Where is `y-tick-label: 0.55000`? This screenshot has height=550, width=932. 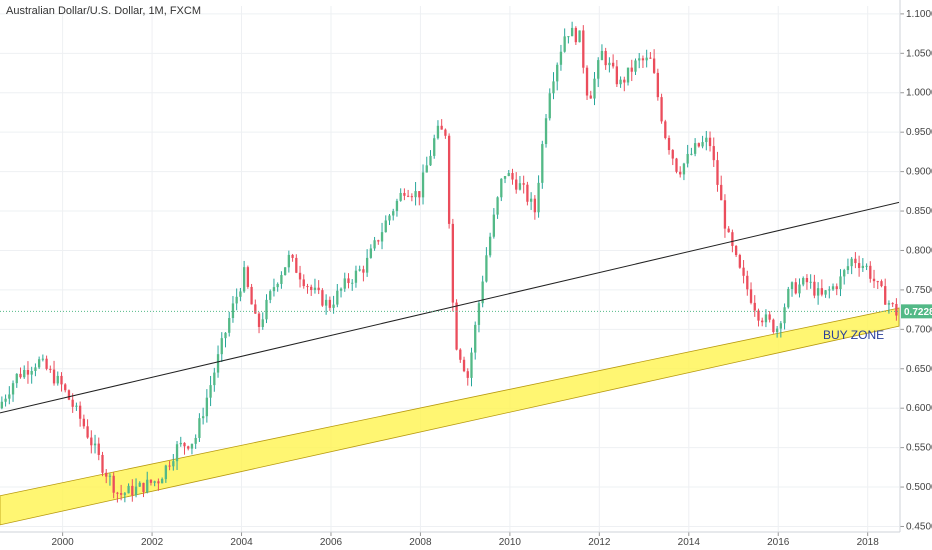
y-tick-label: 0.55000 is located at coordinates (919, 448).